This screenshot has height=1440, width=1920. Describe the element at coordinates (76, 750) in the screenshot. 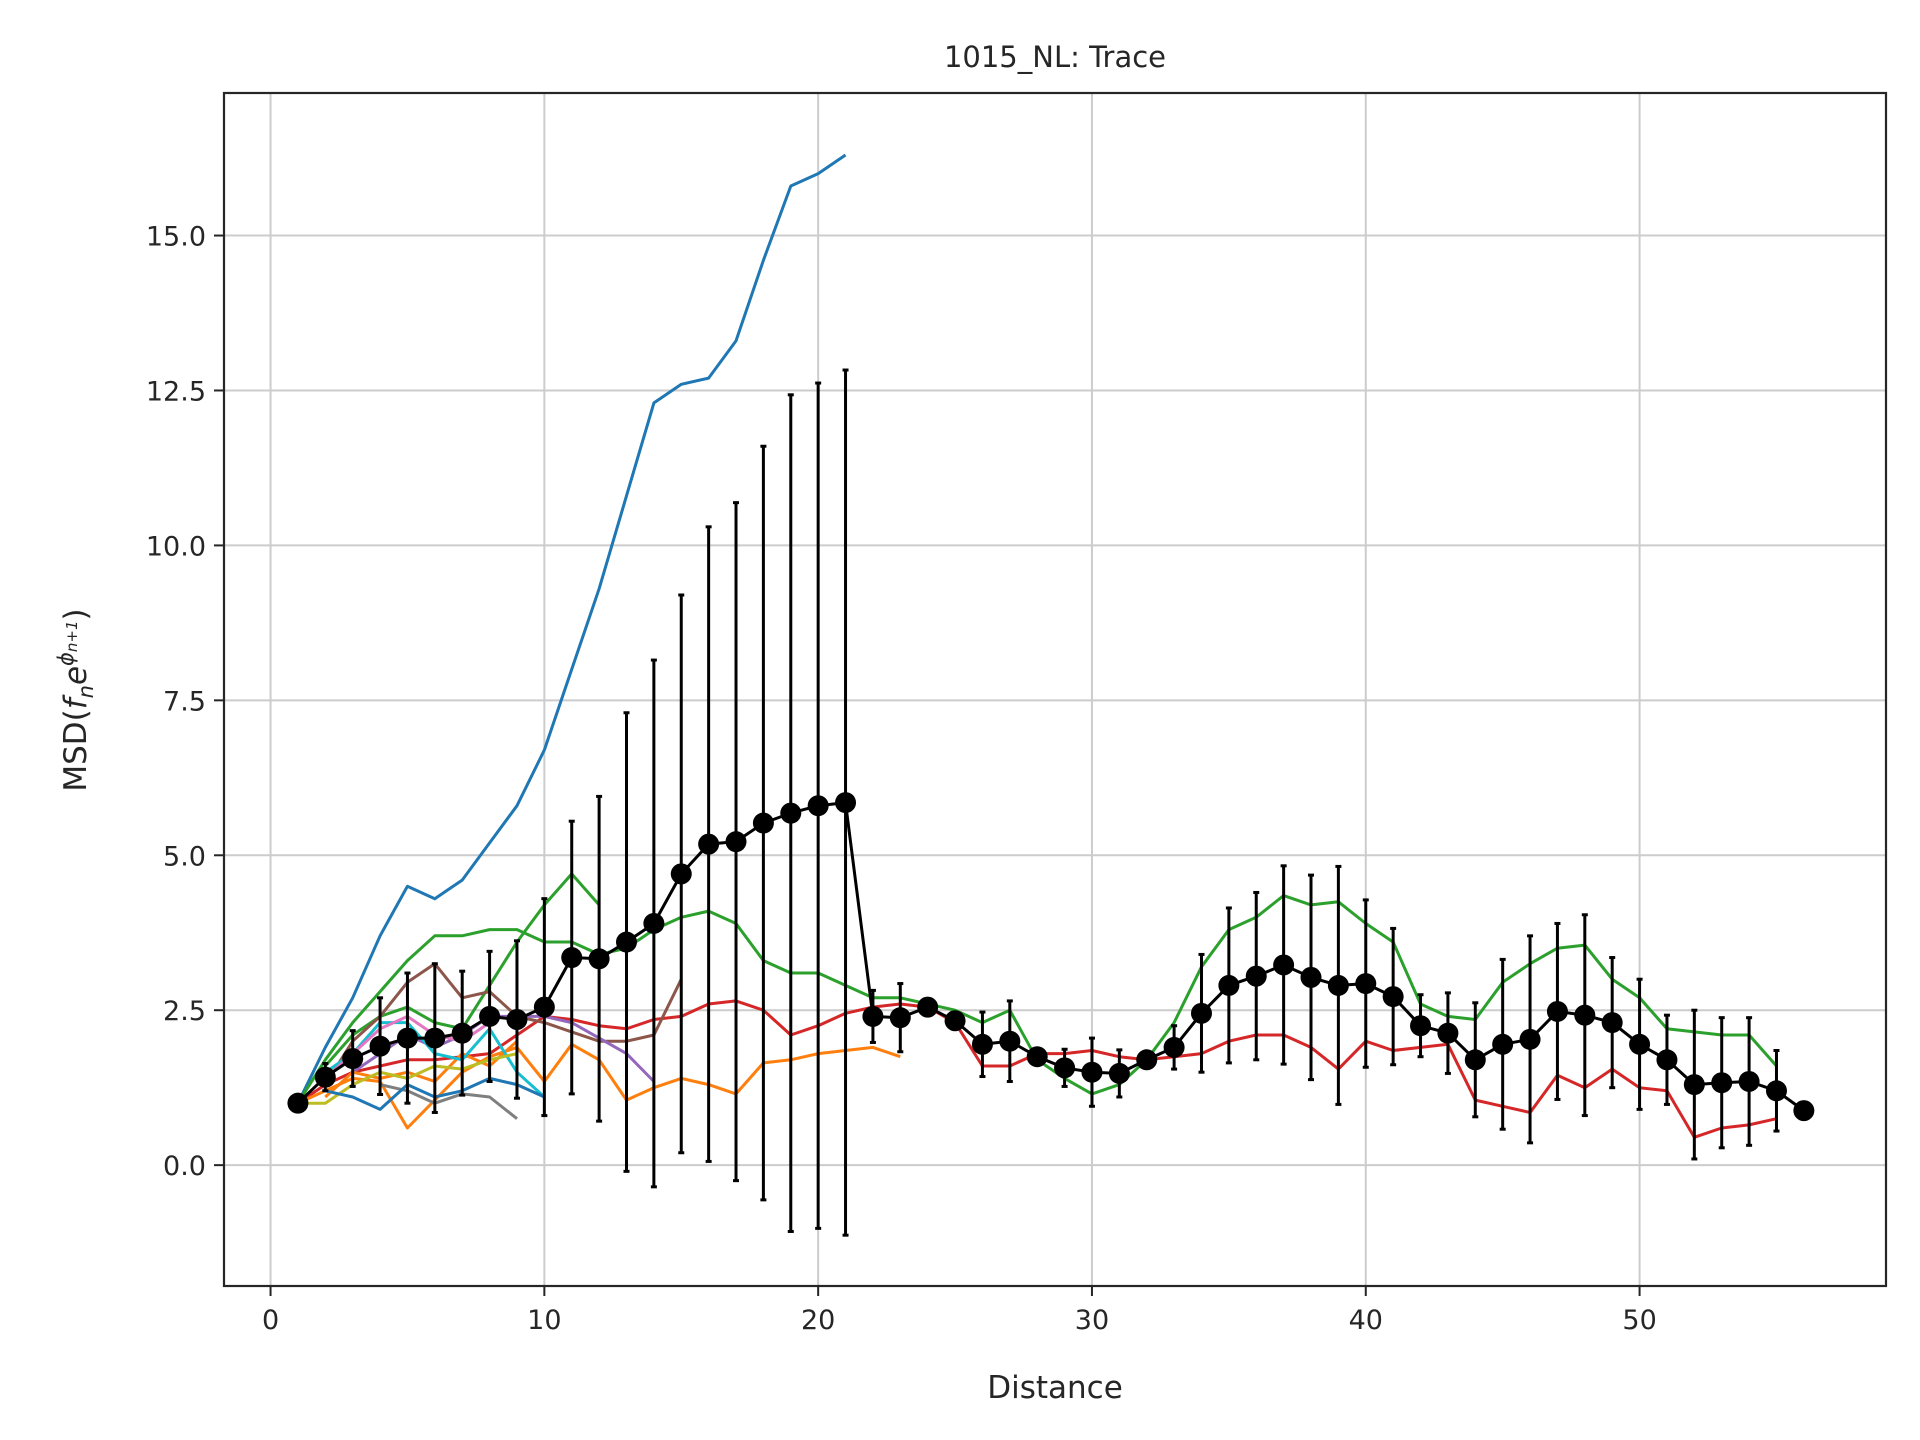

I see `y-label-part-msd: MSD(` at that location.